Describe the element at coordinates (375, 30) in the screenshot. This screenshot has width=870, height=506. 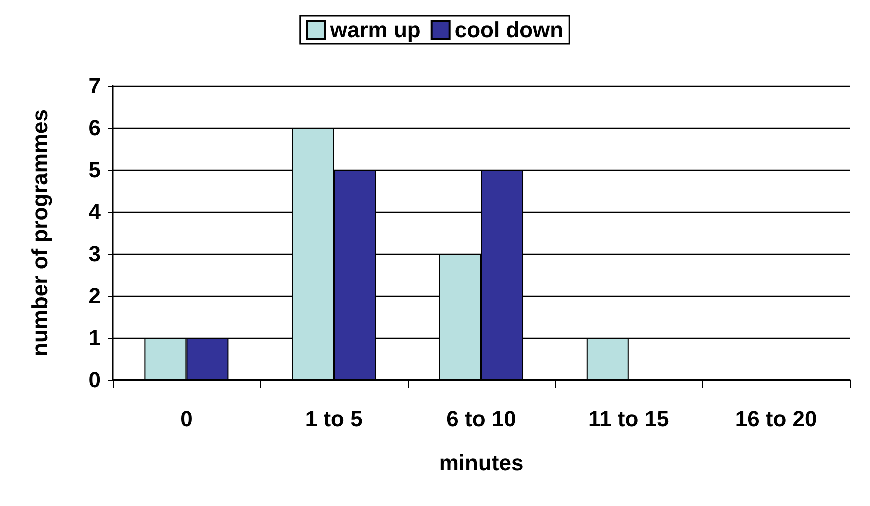
I see `legend-label: warm up` at that location.